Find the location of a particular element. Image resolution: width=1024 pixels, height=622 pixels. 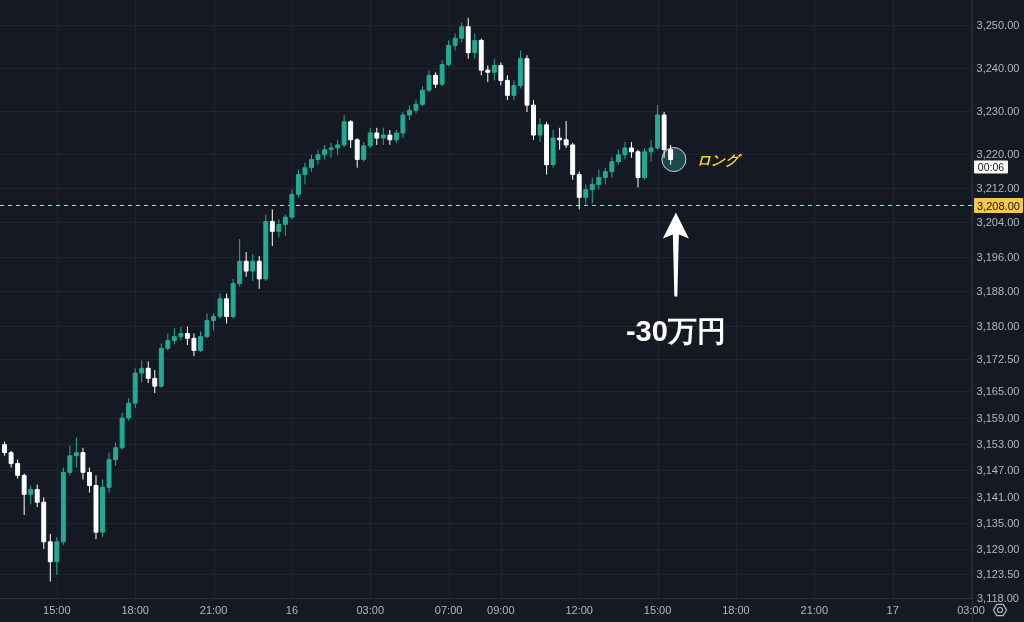

ytick-label: 3,153.00 is located at coordinates (998, 443).